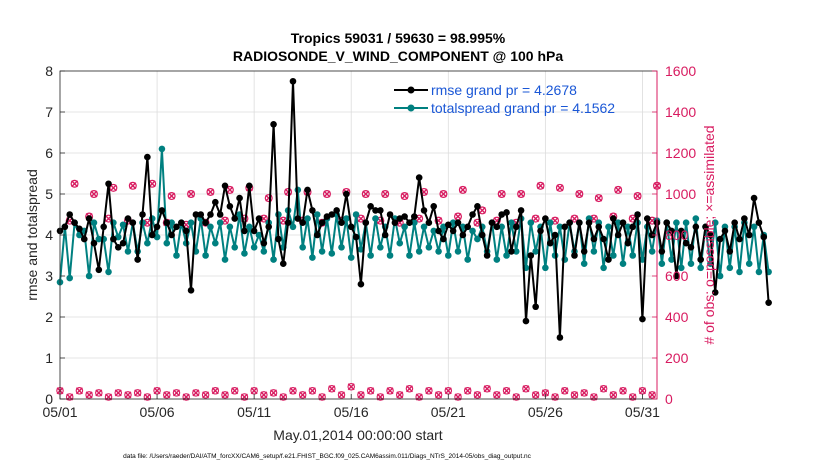  I want to click on x-tick-label: 05/31, so click(642, 412).